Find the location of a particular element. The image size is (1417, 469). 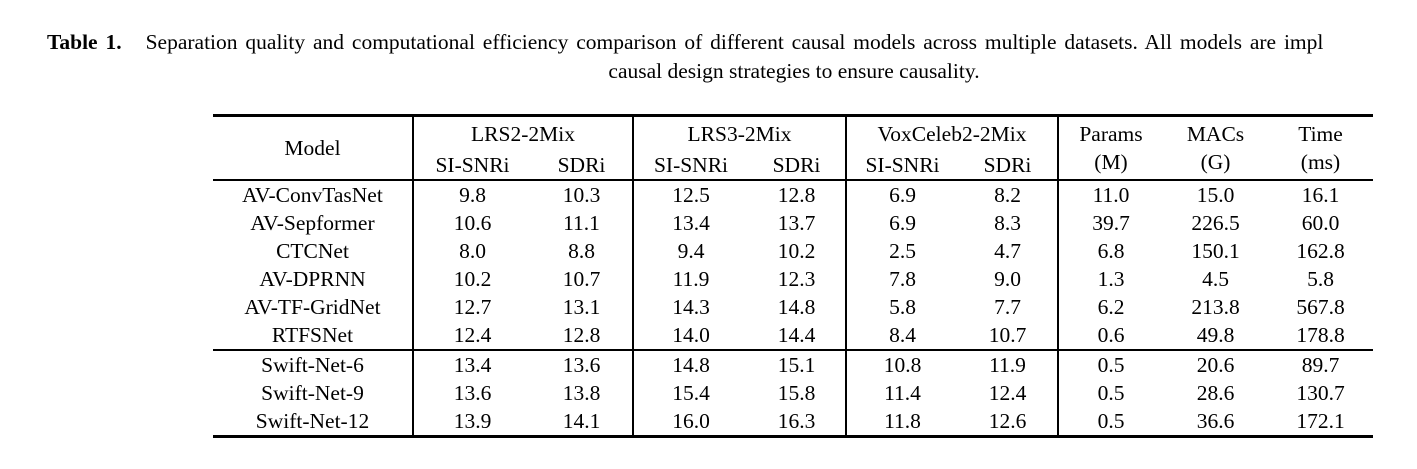

metric-cell: 7.7 is located at coordinates (1007, 307).